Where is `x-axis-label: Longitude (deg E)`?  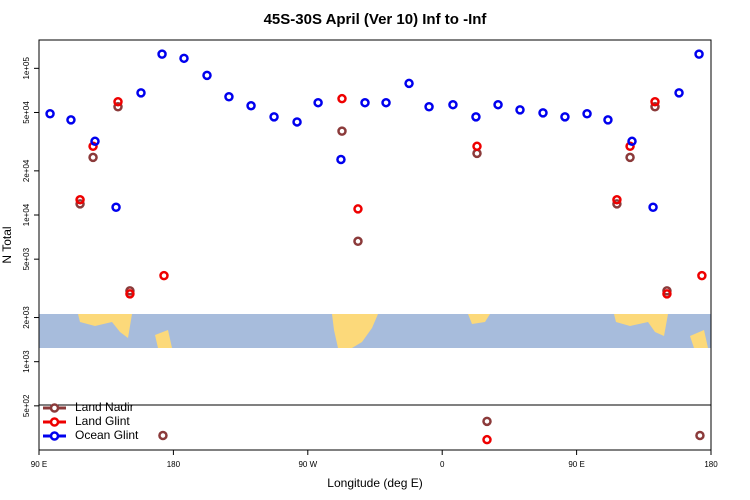 x-axis-label: Longitude (deg E) is located at coordinates (374, 483).